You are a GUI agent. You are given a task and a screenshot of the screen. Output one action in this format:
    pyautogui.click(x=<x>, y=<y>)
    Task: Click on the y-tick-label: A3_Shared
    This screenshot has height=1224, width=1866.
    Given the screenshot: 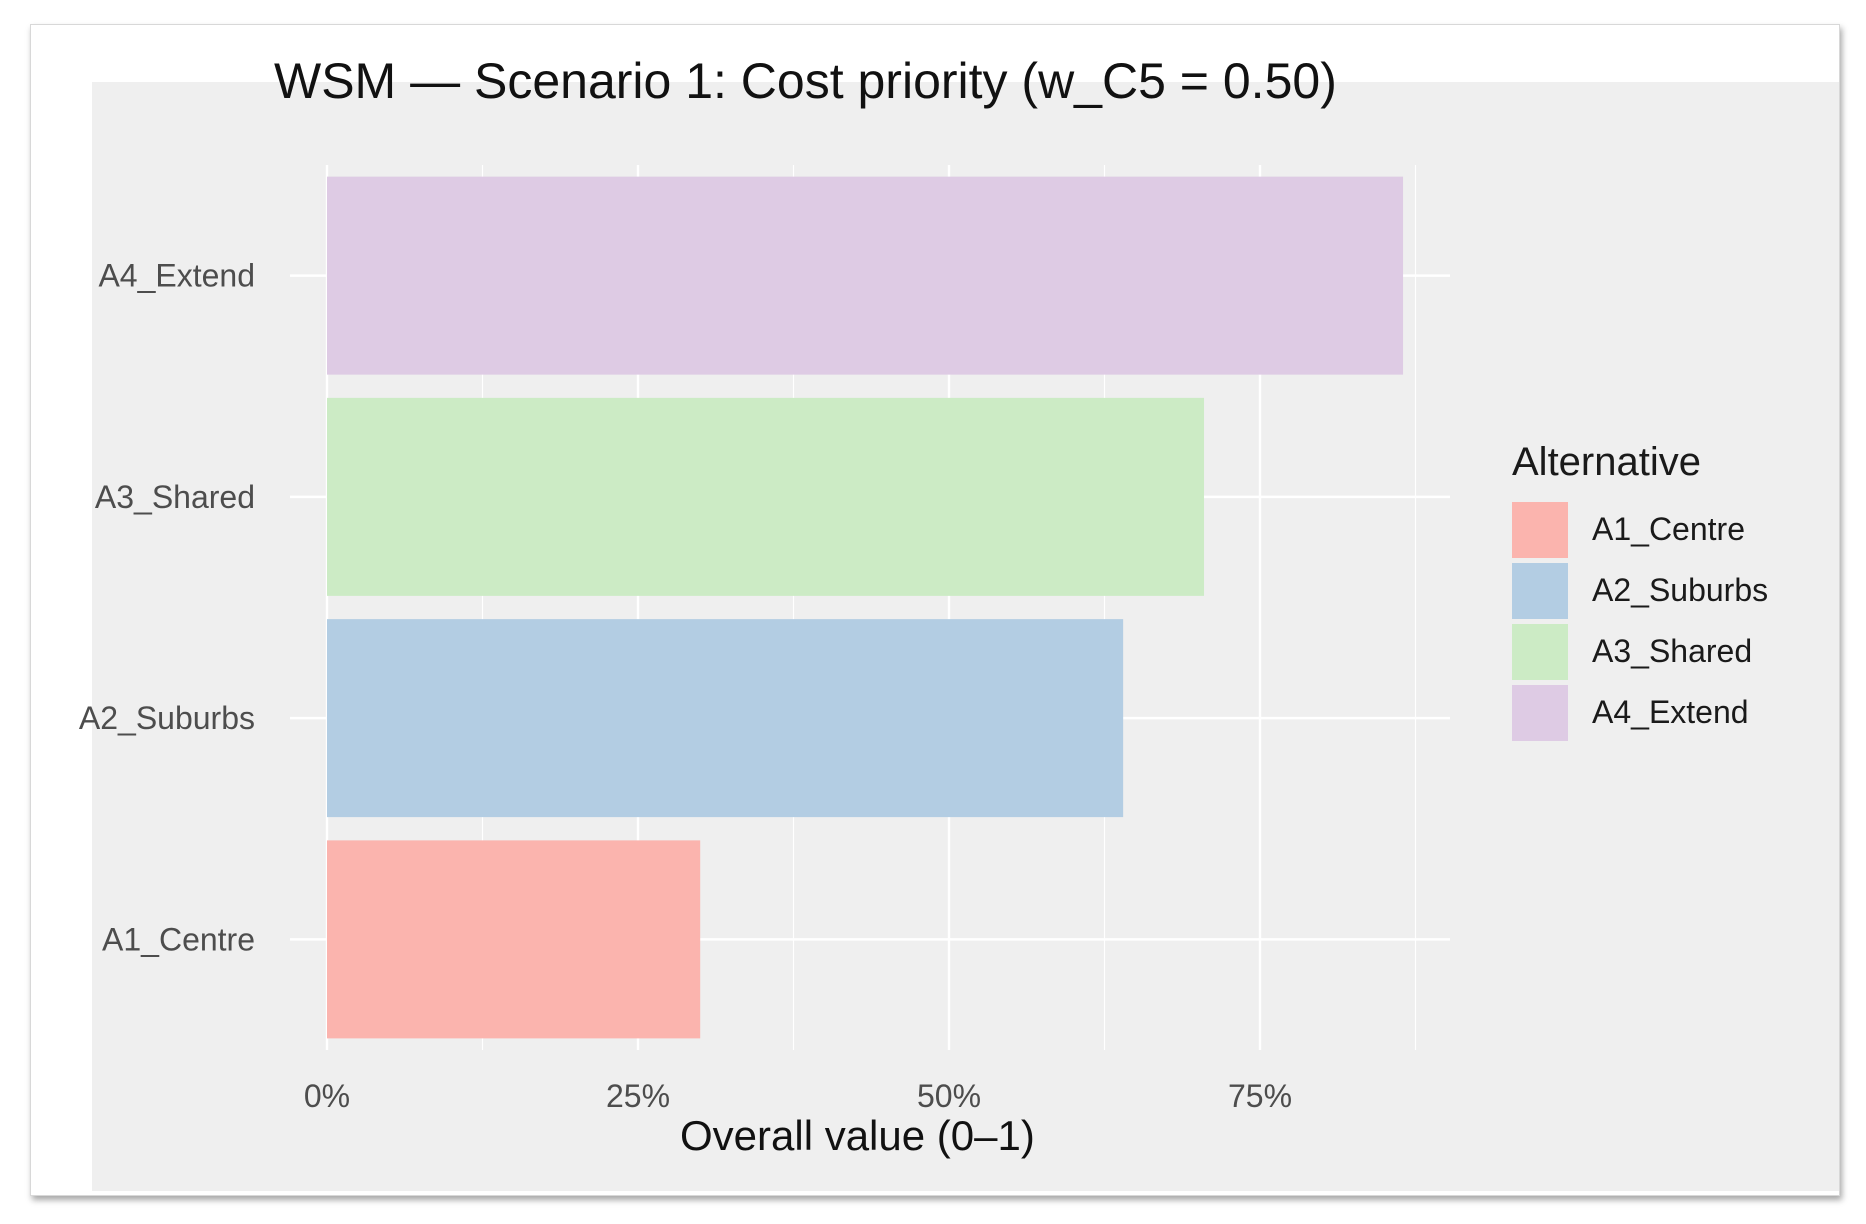 What is the action you would take?
    pyautogui.click(x=175, y=497)
    